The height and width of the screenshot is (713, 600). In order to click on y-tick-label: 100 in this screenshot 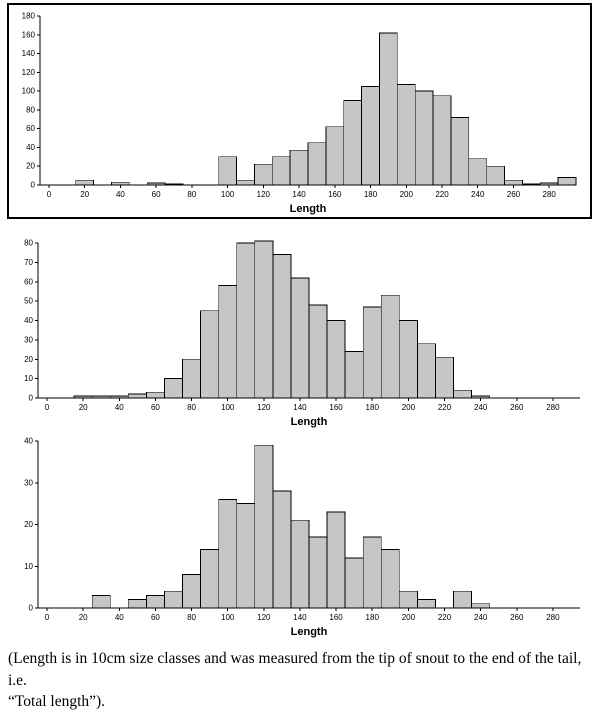, I will do `click(29, 91)`.